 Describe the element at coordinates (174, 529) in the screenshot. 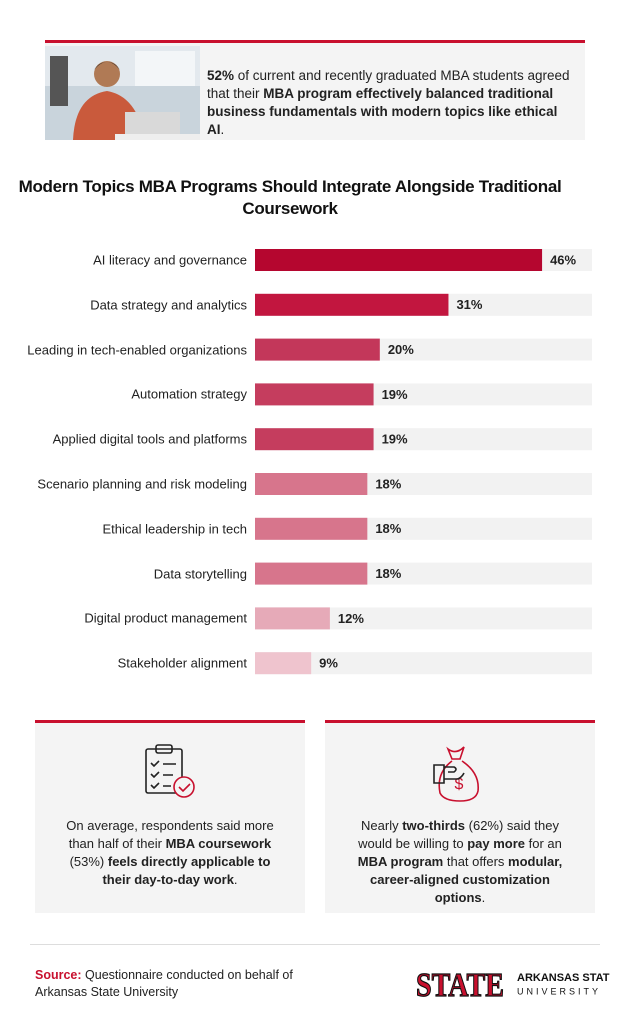

I see `category-label: Ethical leadership in tech` at that location.